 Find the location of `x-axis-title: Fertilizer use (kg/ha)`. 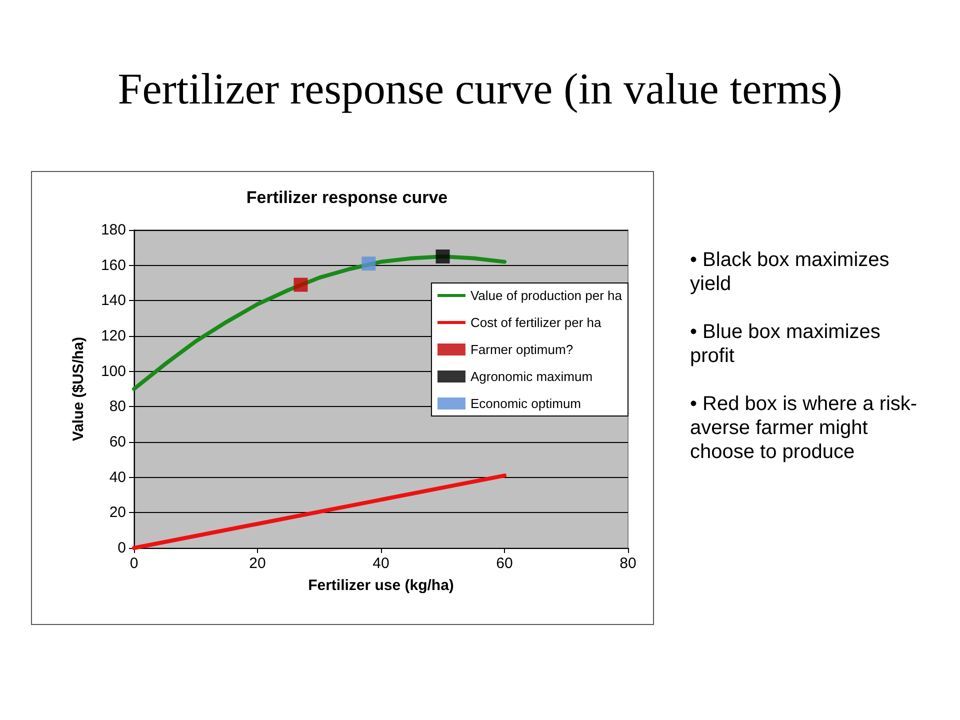

x-axis-title: Fertilizer use (kg/ha) is located at coordinates (381, 585).